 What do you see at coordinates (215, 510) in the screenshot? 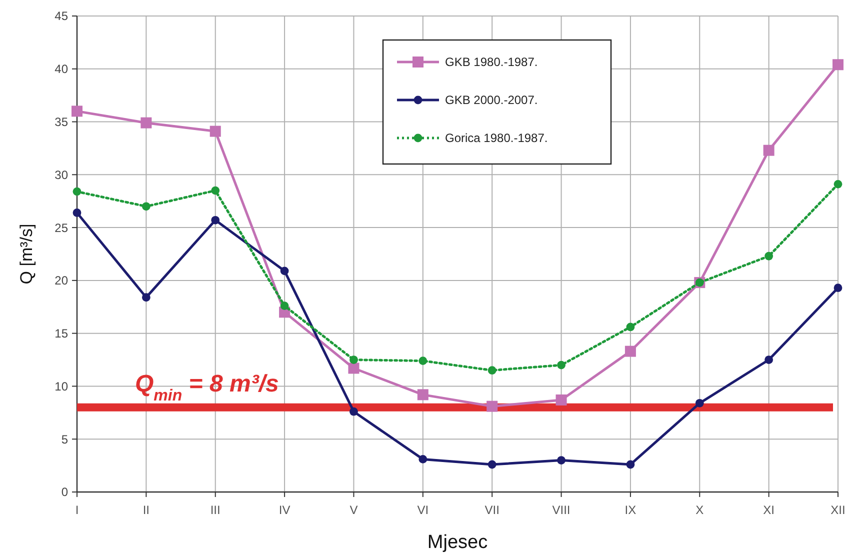
I see `x-tick-label: III` at bounding box center [215, 510].